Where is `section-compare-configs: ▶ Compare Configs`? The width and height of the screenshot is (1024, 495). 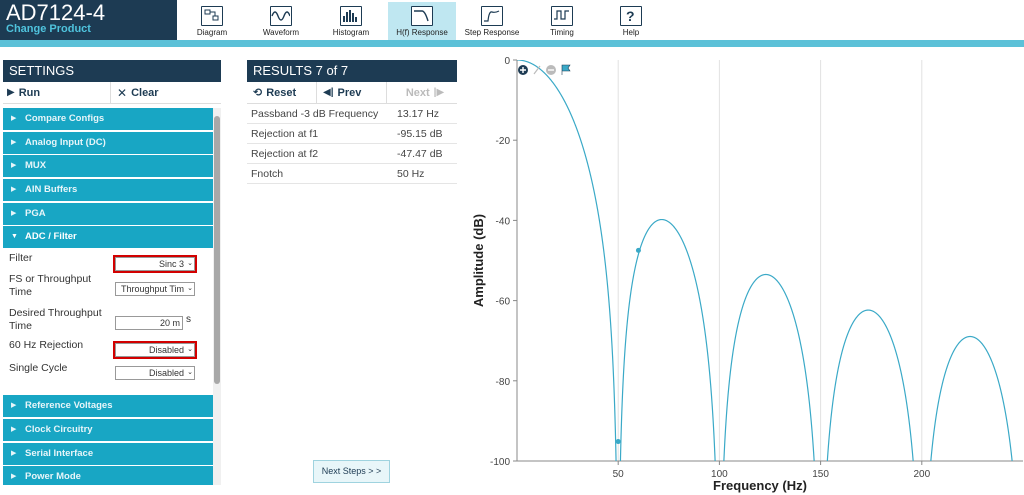
section-compare-configs: ▶ Compare Configs is located at coordinates (108, 119).